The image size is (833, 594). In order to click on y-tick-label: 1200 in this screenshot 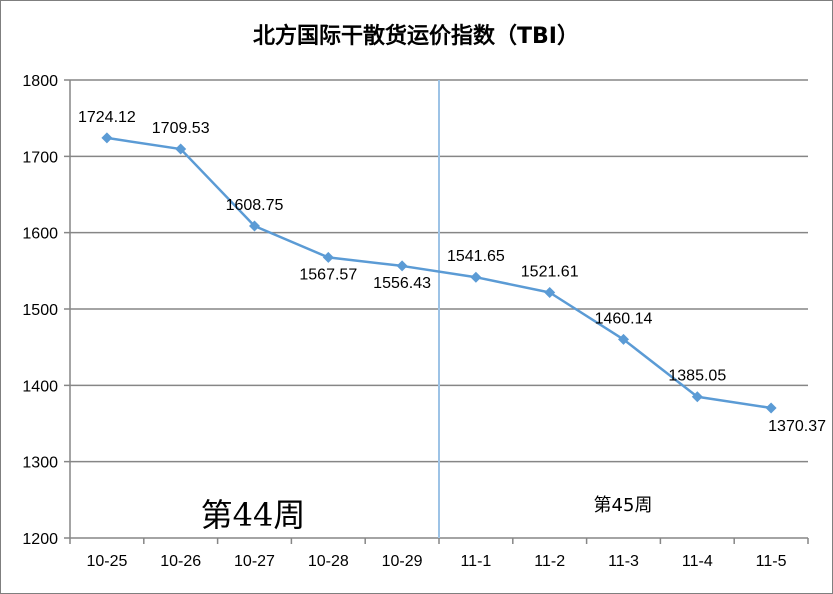, I will do `click(40, 539)`.